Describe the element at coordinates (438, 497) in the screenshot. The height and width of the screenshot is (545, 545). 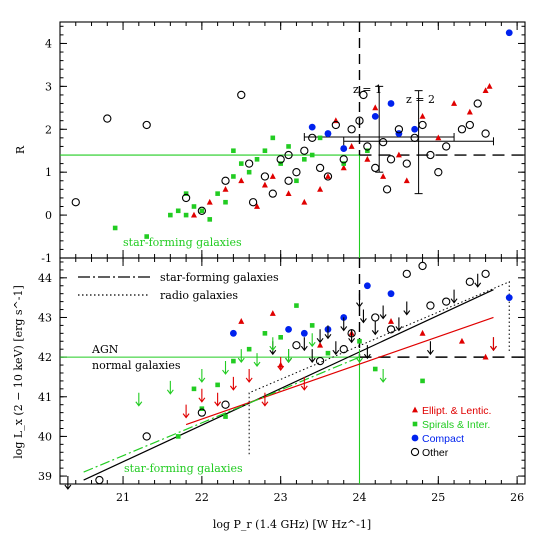
I see `bottom-xtick-label: 25` at that location.